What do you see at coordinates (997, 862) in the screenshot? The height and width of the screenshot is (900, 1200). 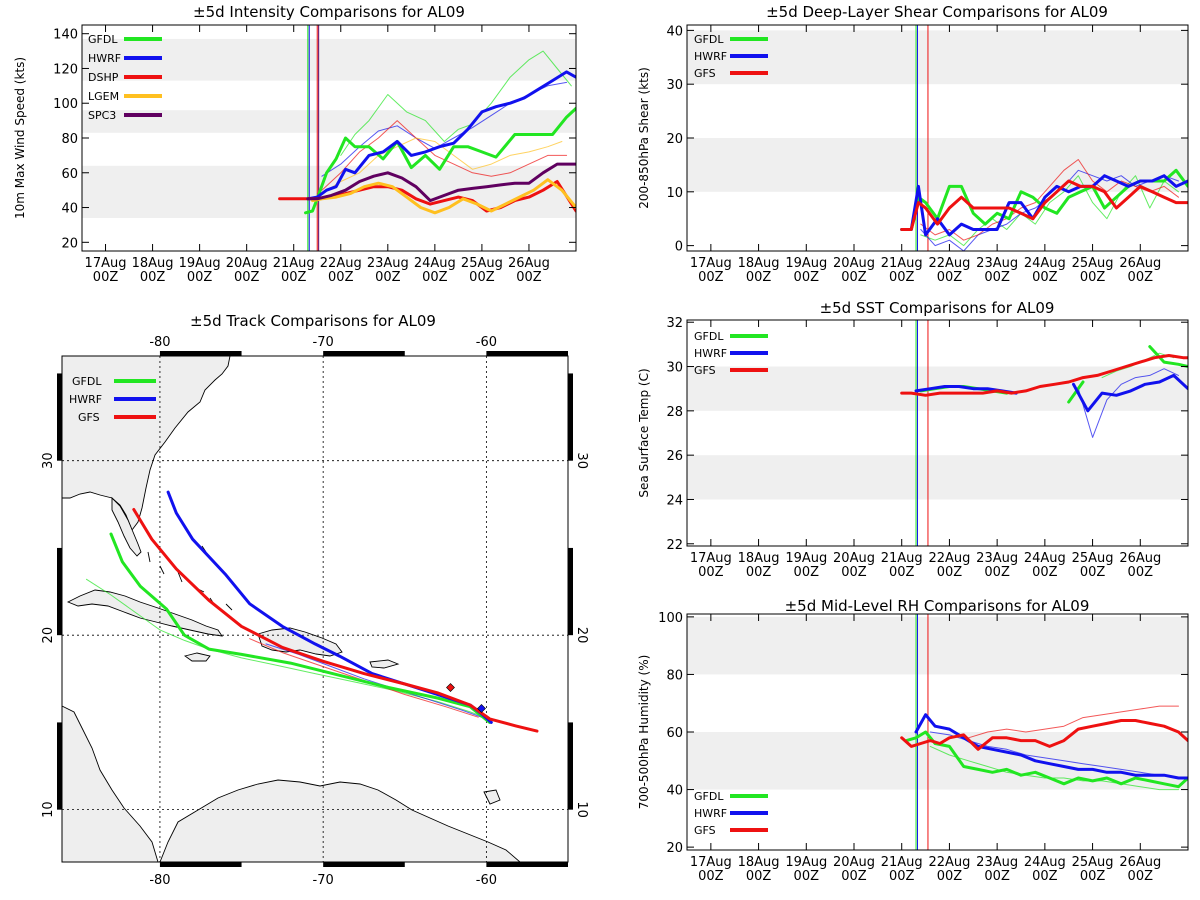 I see `rh-xtick-date: 23Aug` at bounding box center [997, 862].